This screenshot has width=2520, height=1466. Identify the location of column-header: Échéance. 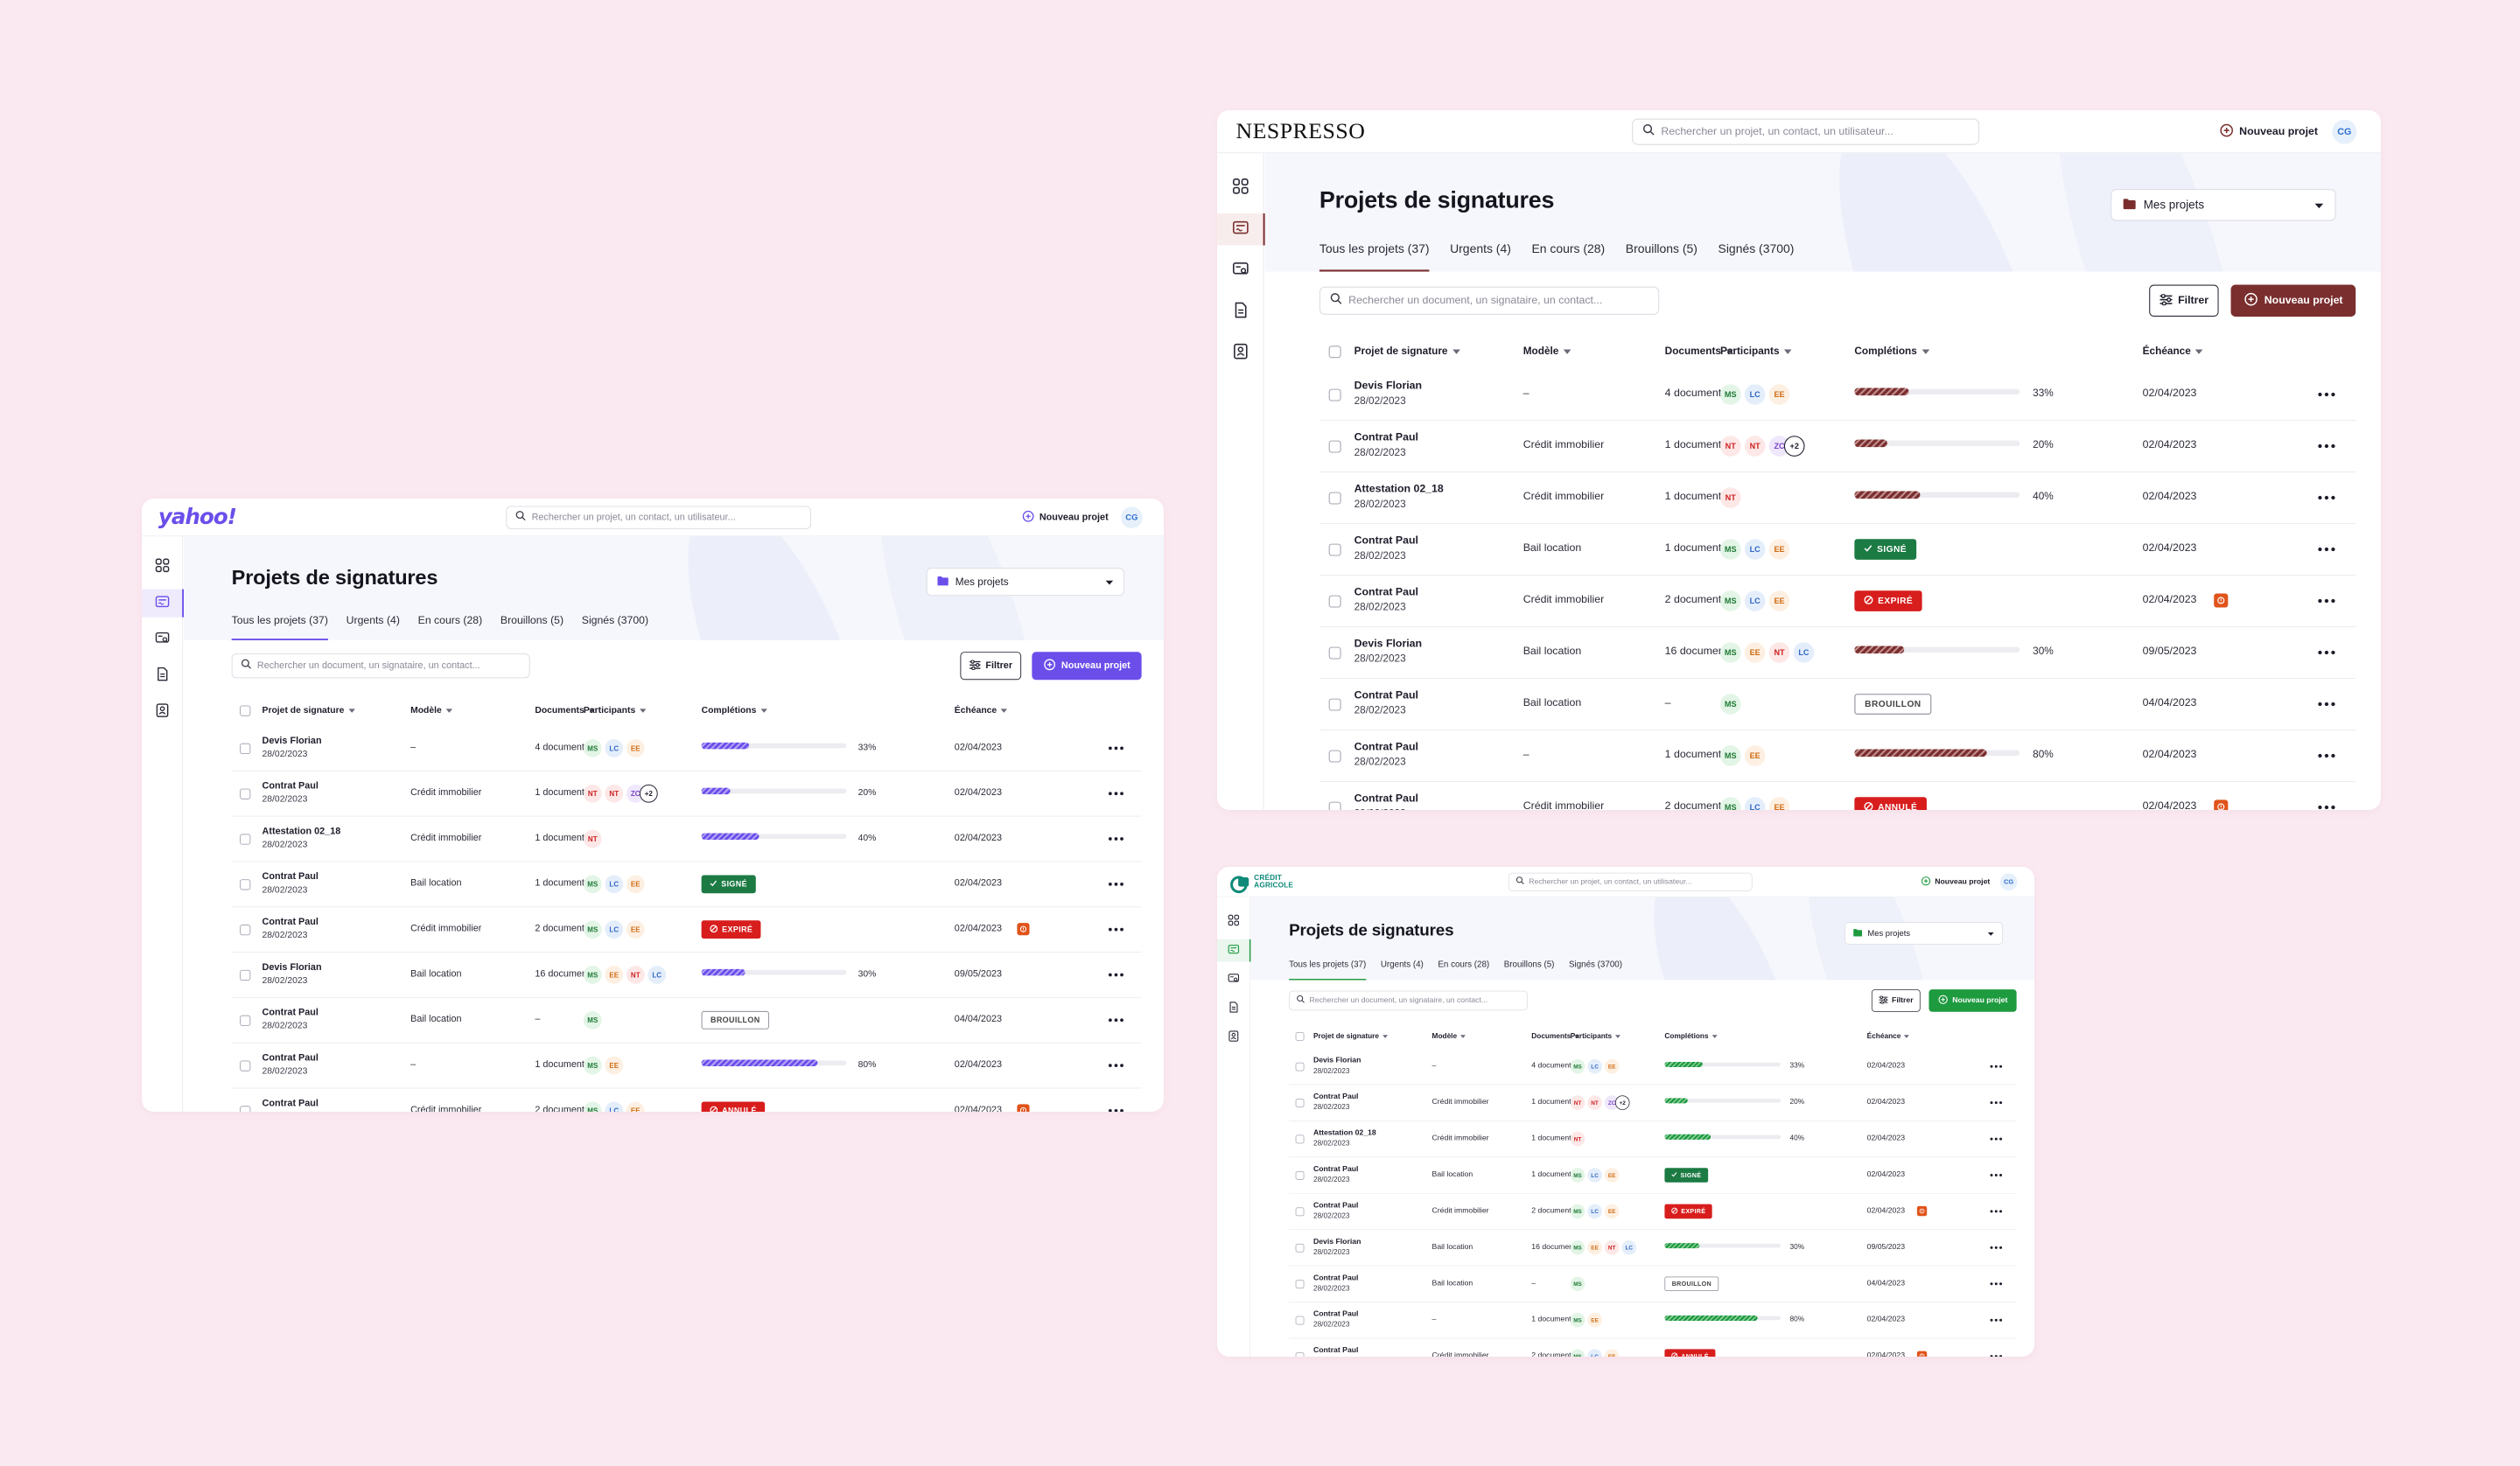
(2173, 352).